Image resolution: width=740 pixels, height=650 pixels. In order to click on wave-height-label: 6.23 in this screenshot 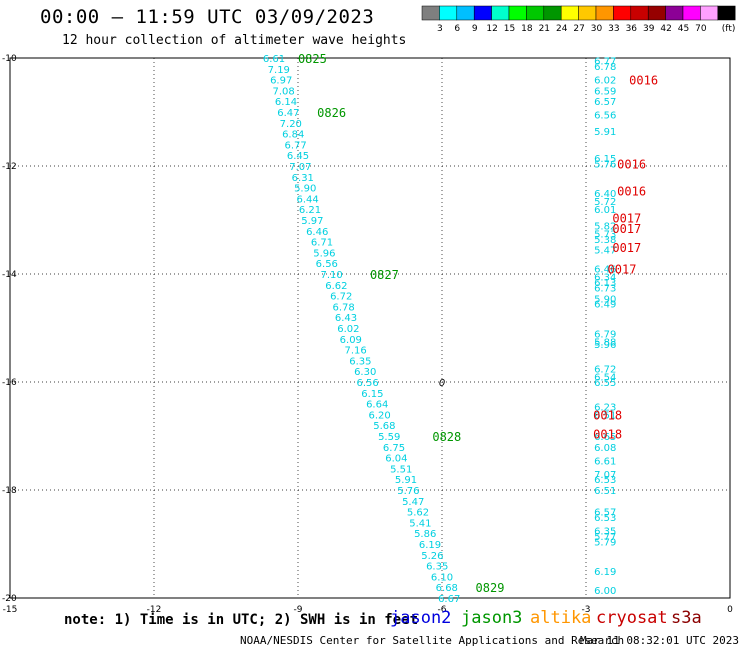, I will do `click(605, 407)`.